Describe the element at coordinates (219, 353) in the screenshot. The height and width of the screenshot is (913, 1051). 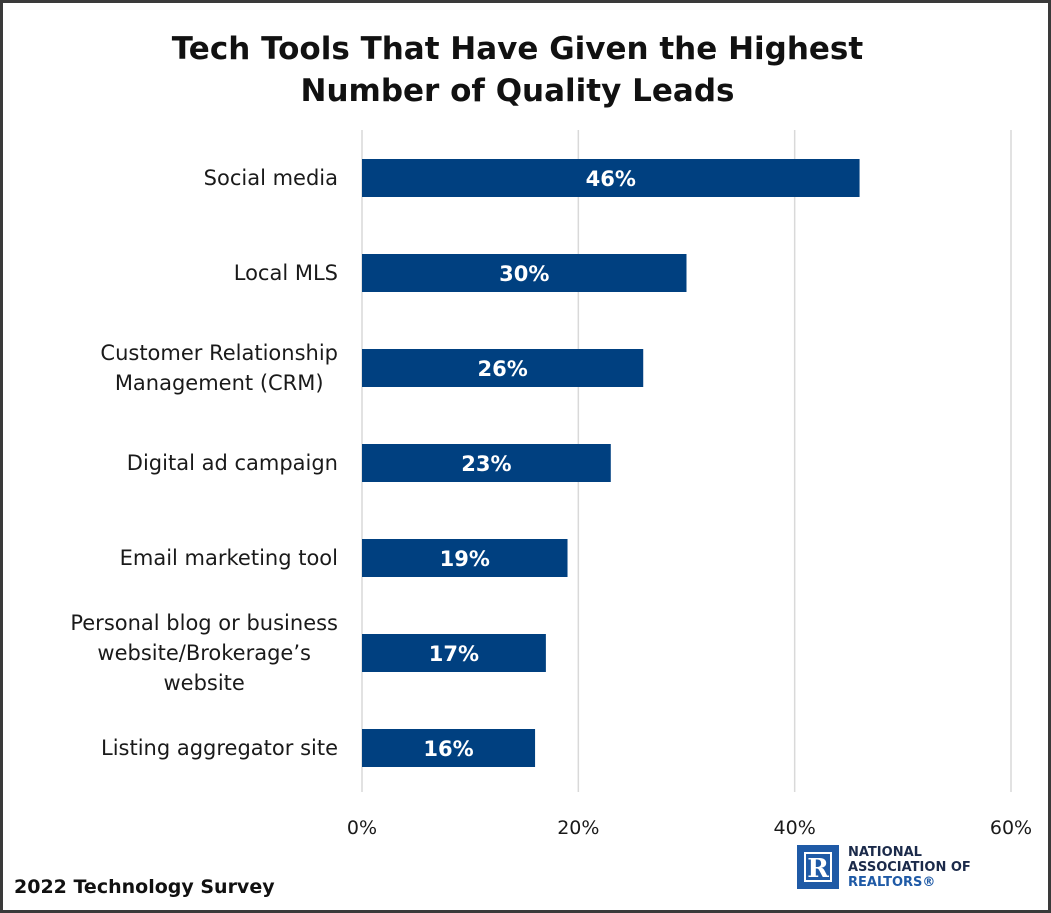
I see `category-label-2-line-0: Customer Relationship` at that location.